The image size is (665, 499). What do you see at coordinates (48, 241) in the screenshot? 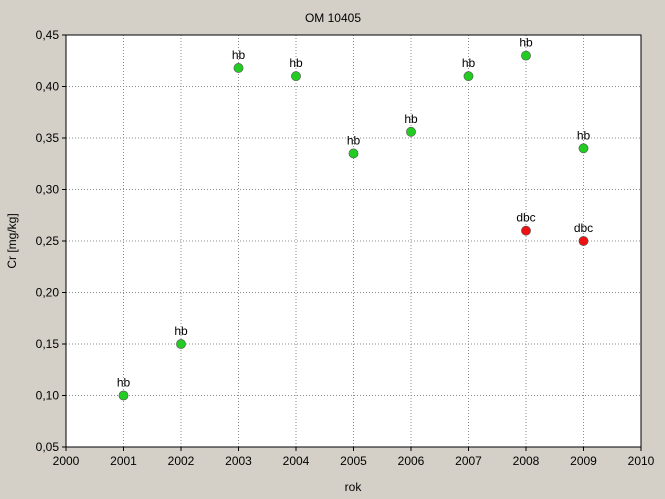
I see `y-tick-label: 0,25` at bounding box center [48, 241].